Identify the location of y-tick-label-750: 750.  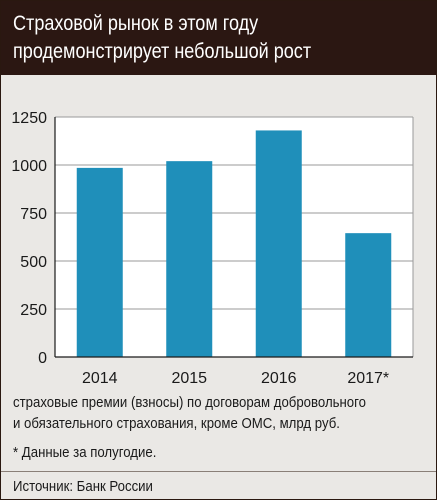
(33, 214).